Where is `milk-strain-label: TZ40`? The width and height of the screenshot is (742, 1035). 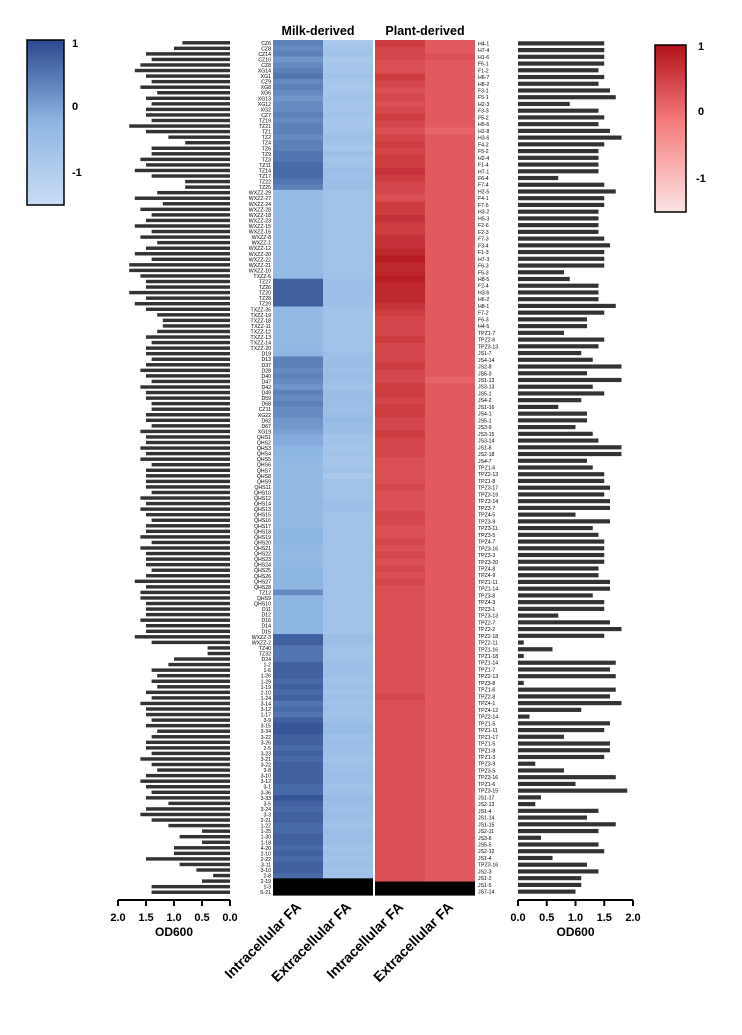
milk-strain-label: TZ40 is located at coordinates (265, 649).